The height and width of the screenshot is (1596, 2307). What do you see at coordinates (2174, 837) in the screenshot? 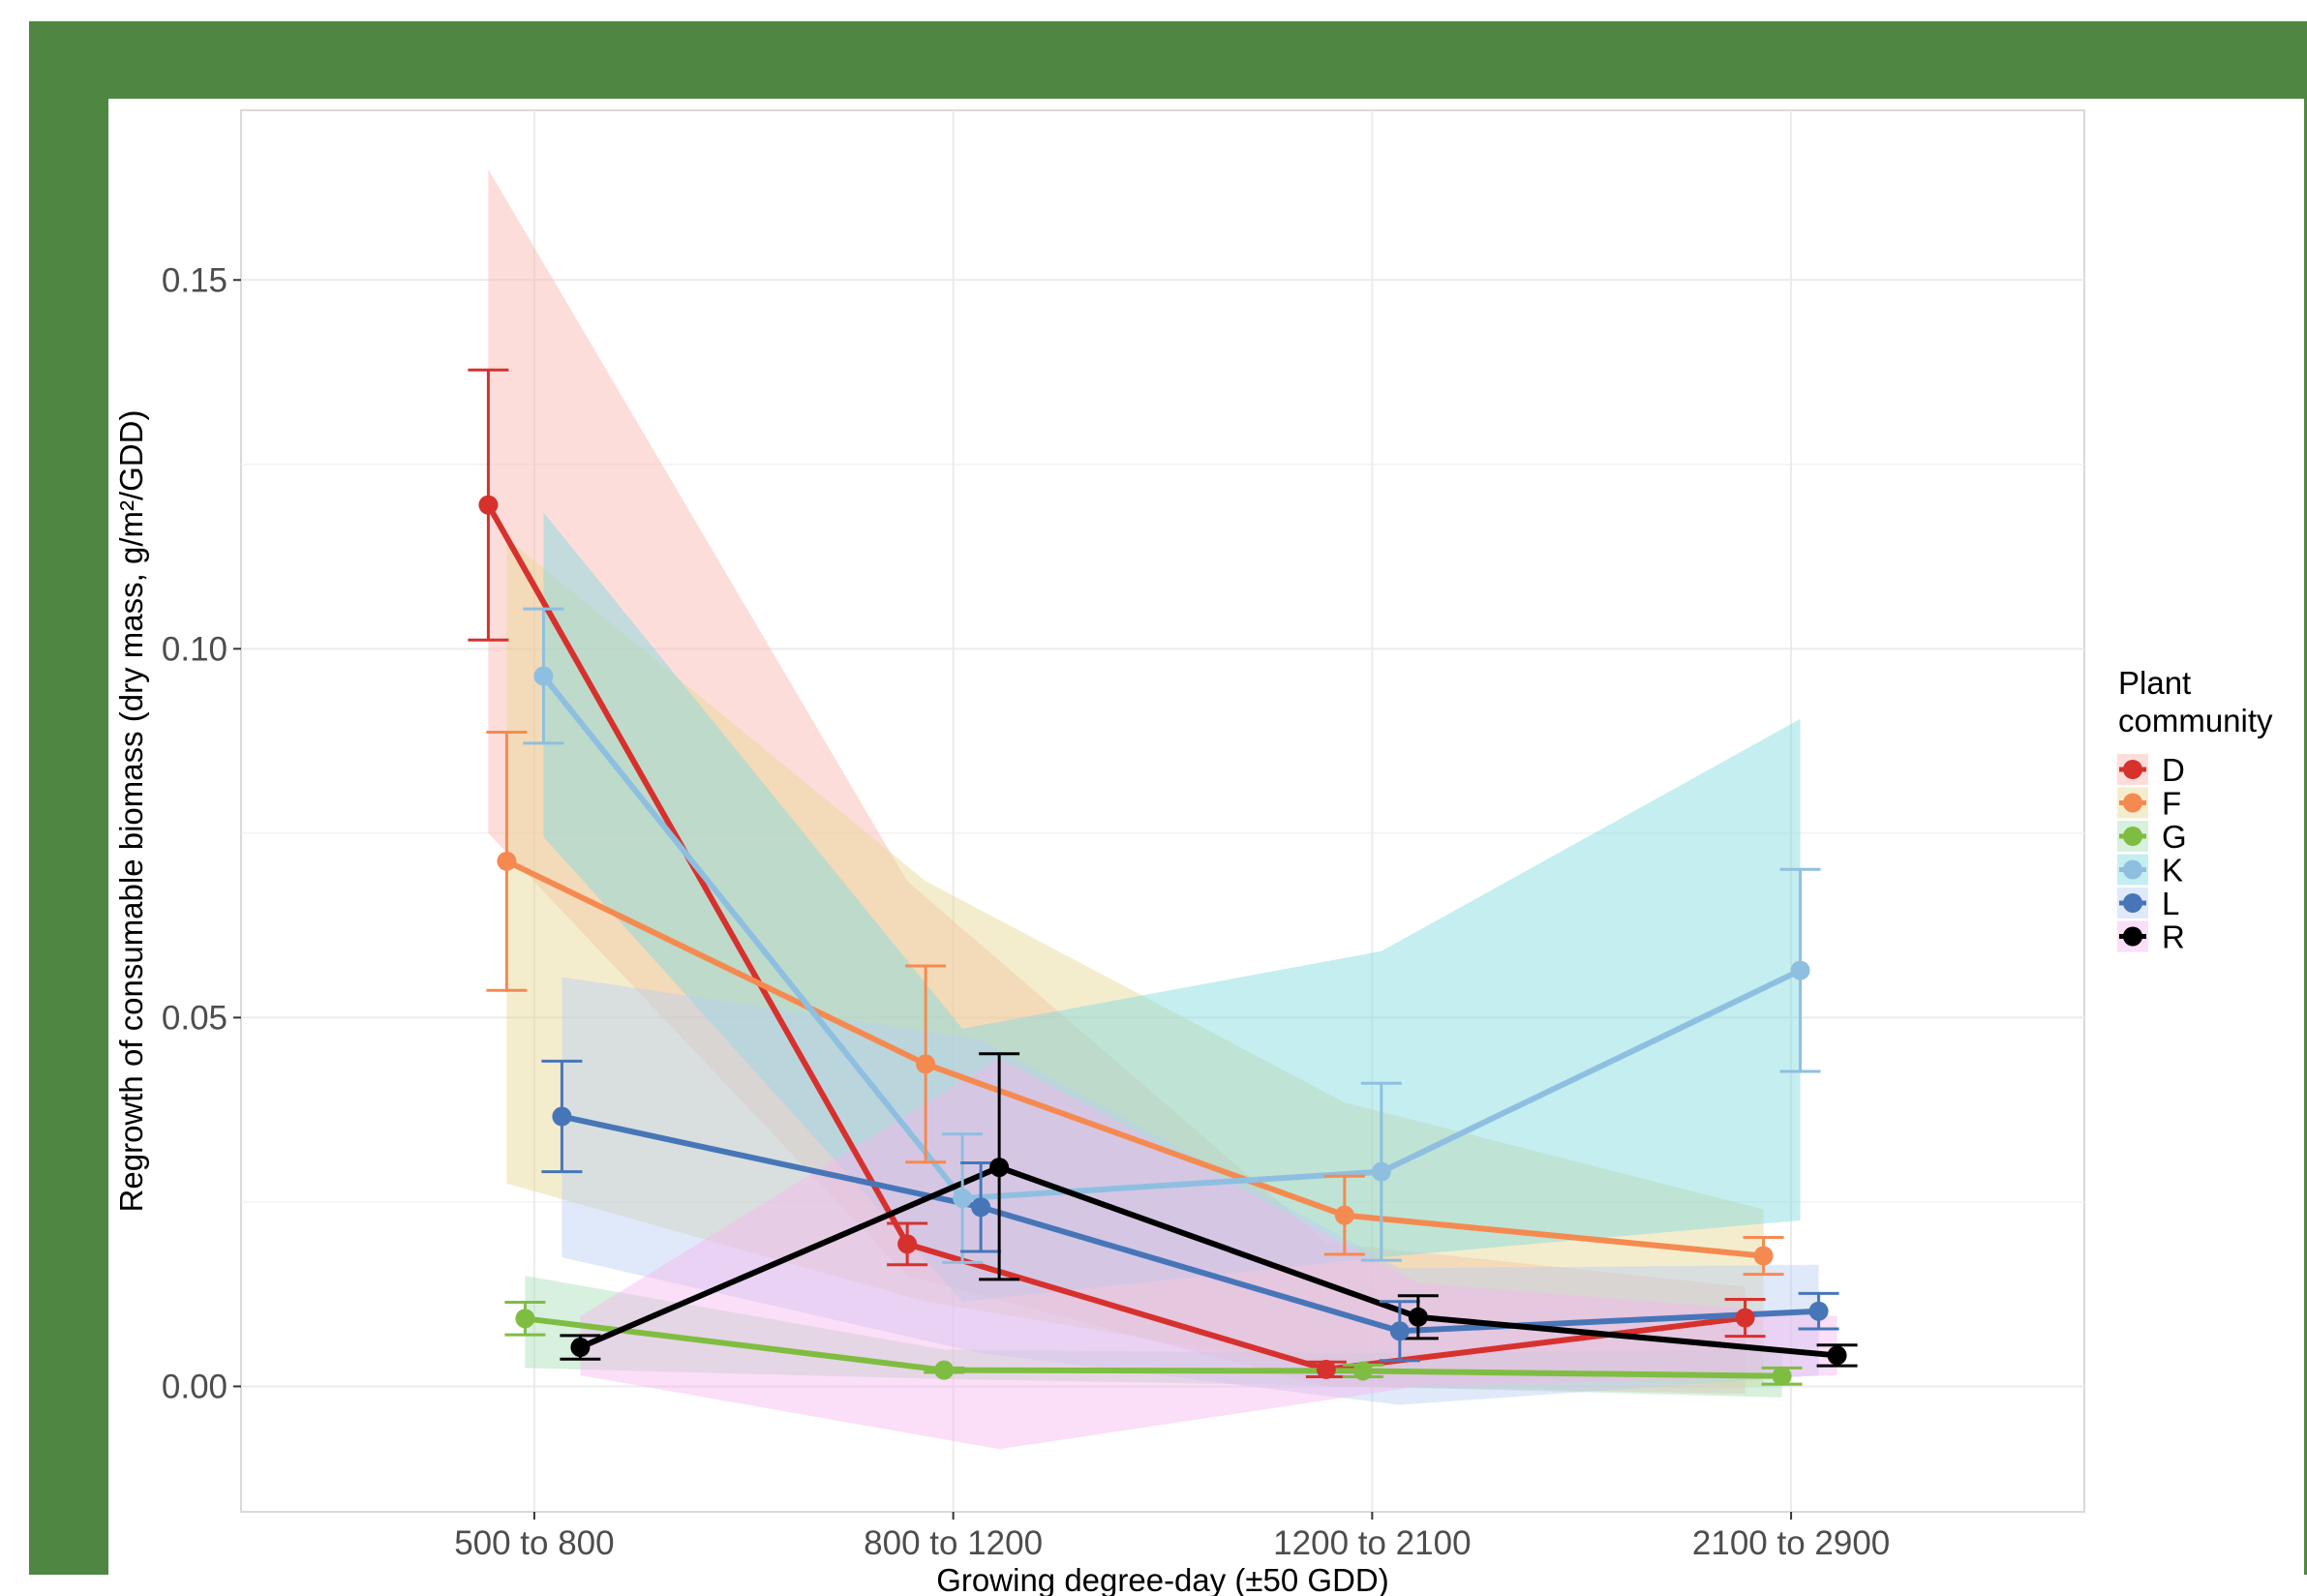
I see `legend-label-G: G` at bounding box center [2174, 837].